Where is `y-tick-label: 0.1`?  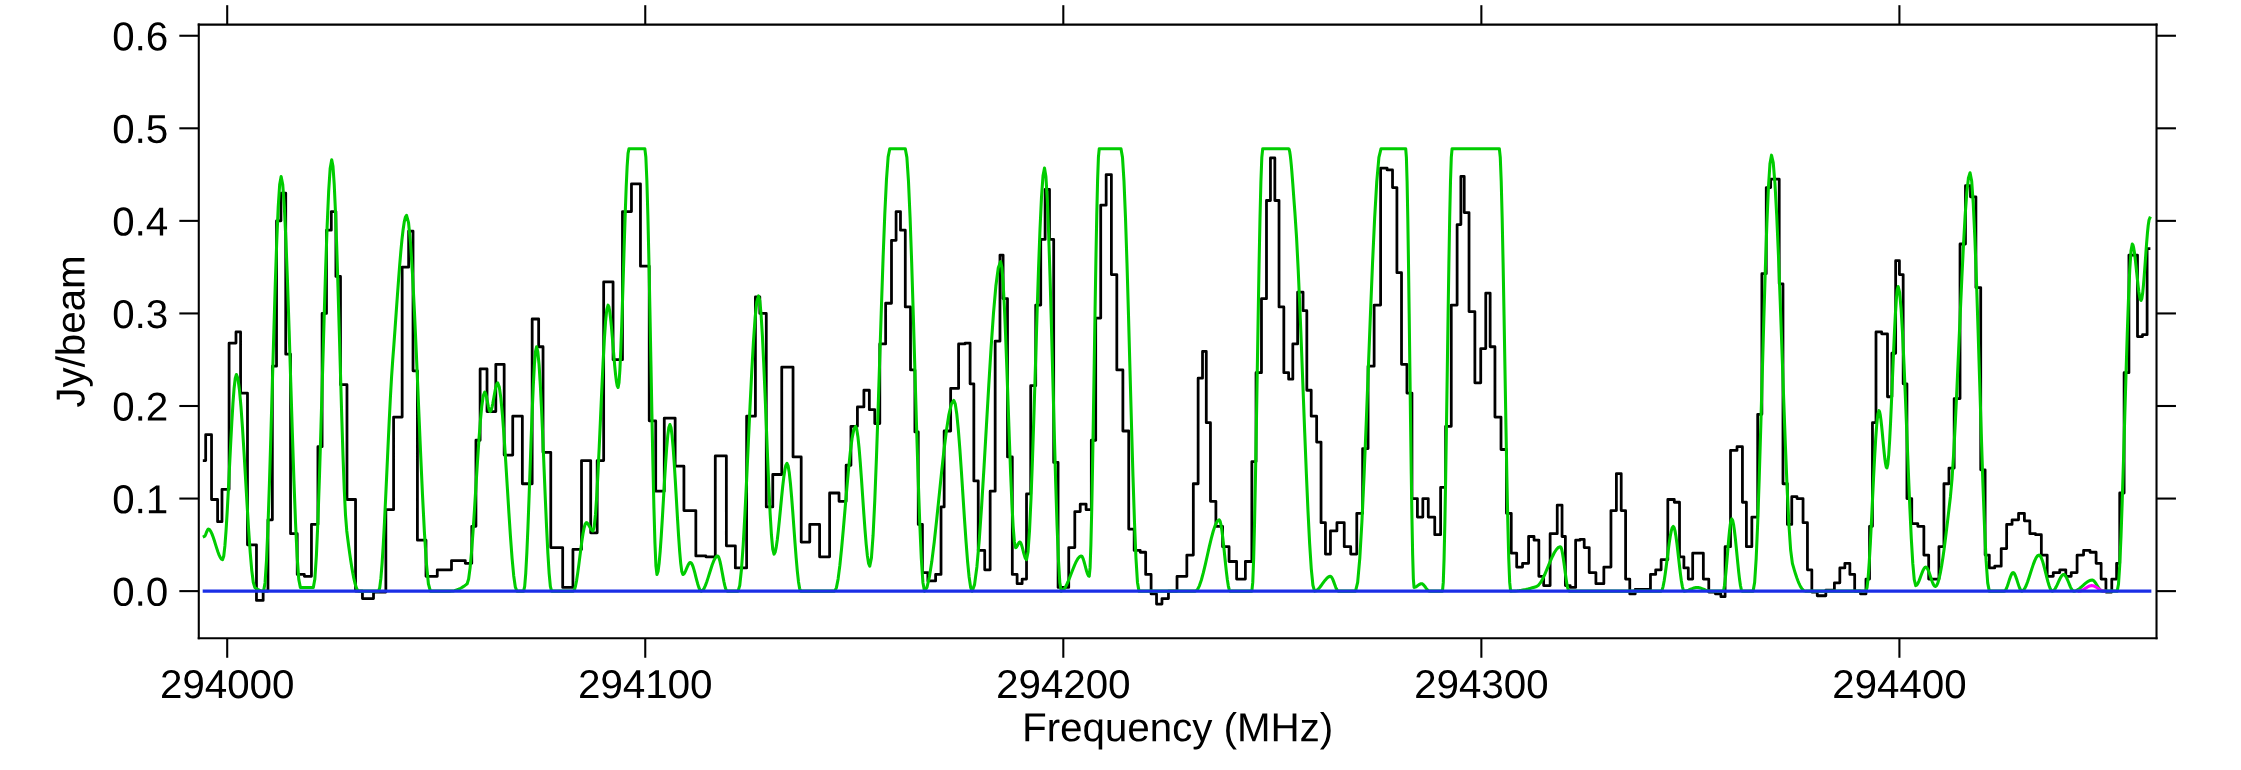 y-tick-label: 0.1 is located at coordinates (140, 499).